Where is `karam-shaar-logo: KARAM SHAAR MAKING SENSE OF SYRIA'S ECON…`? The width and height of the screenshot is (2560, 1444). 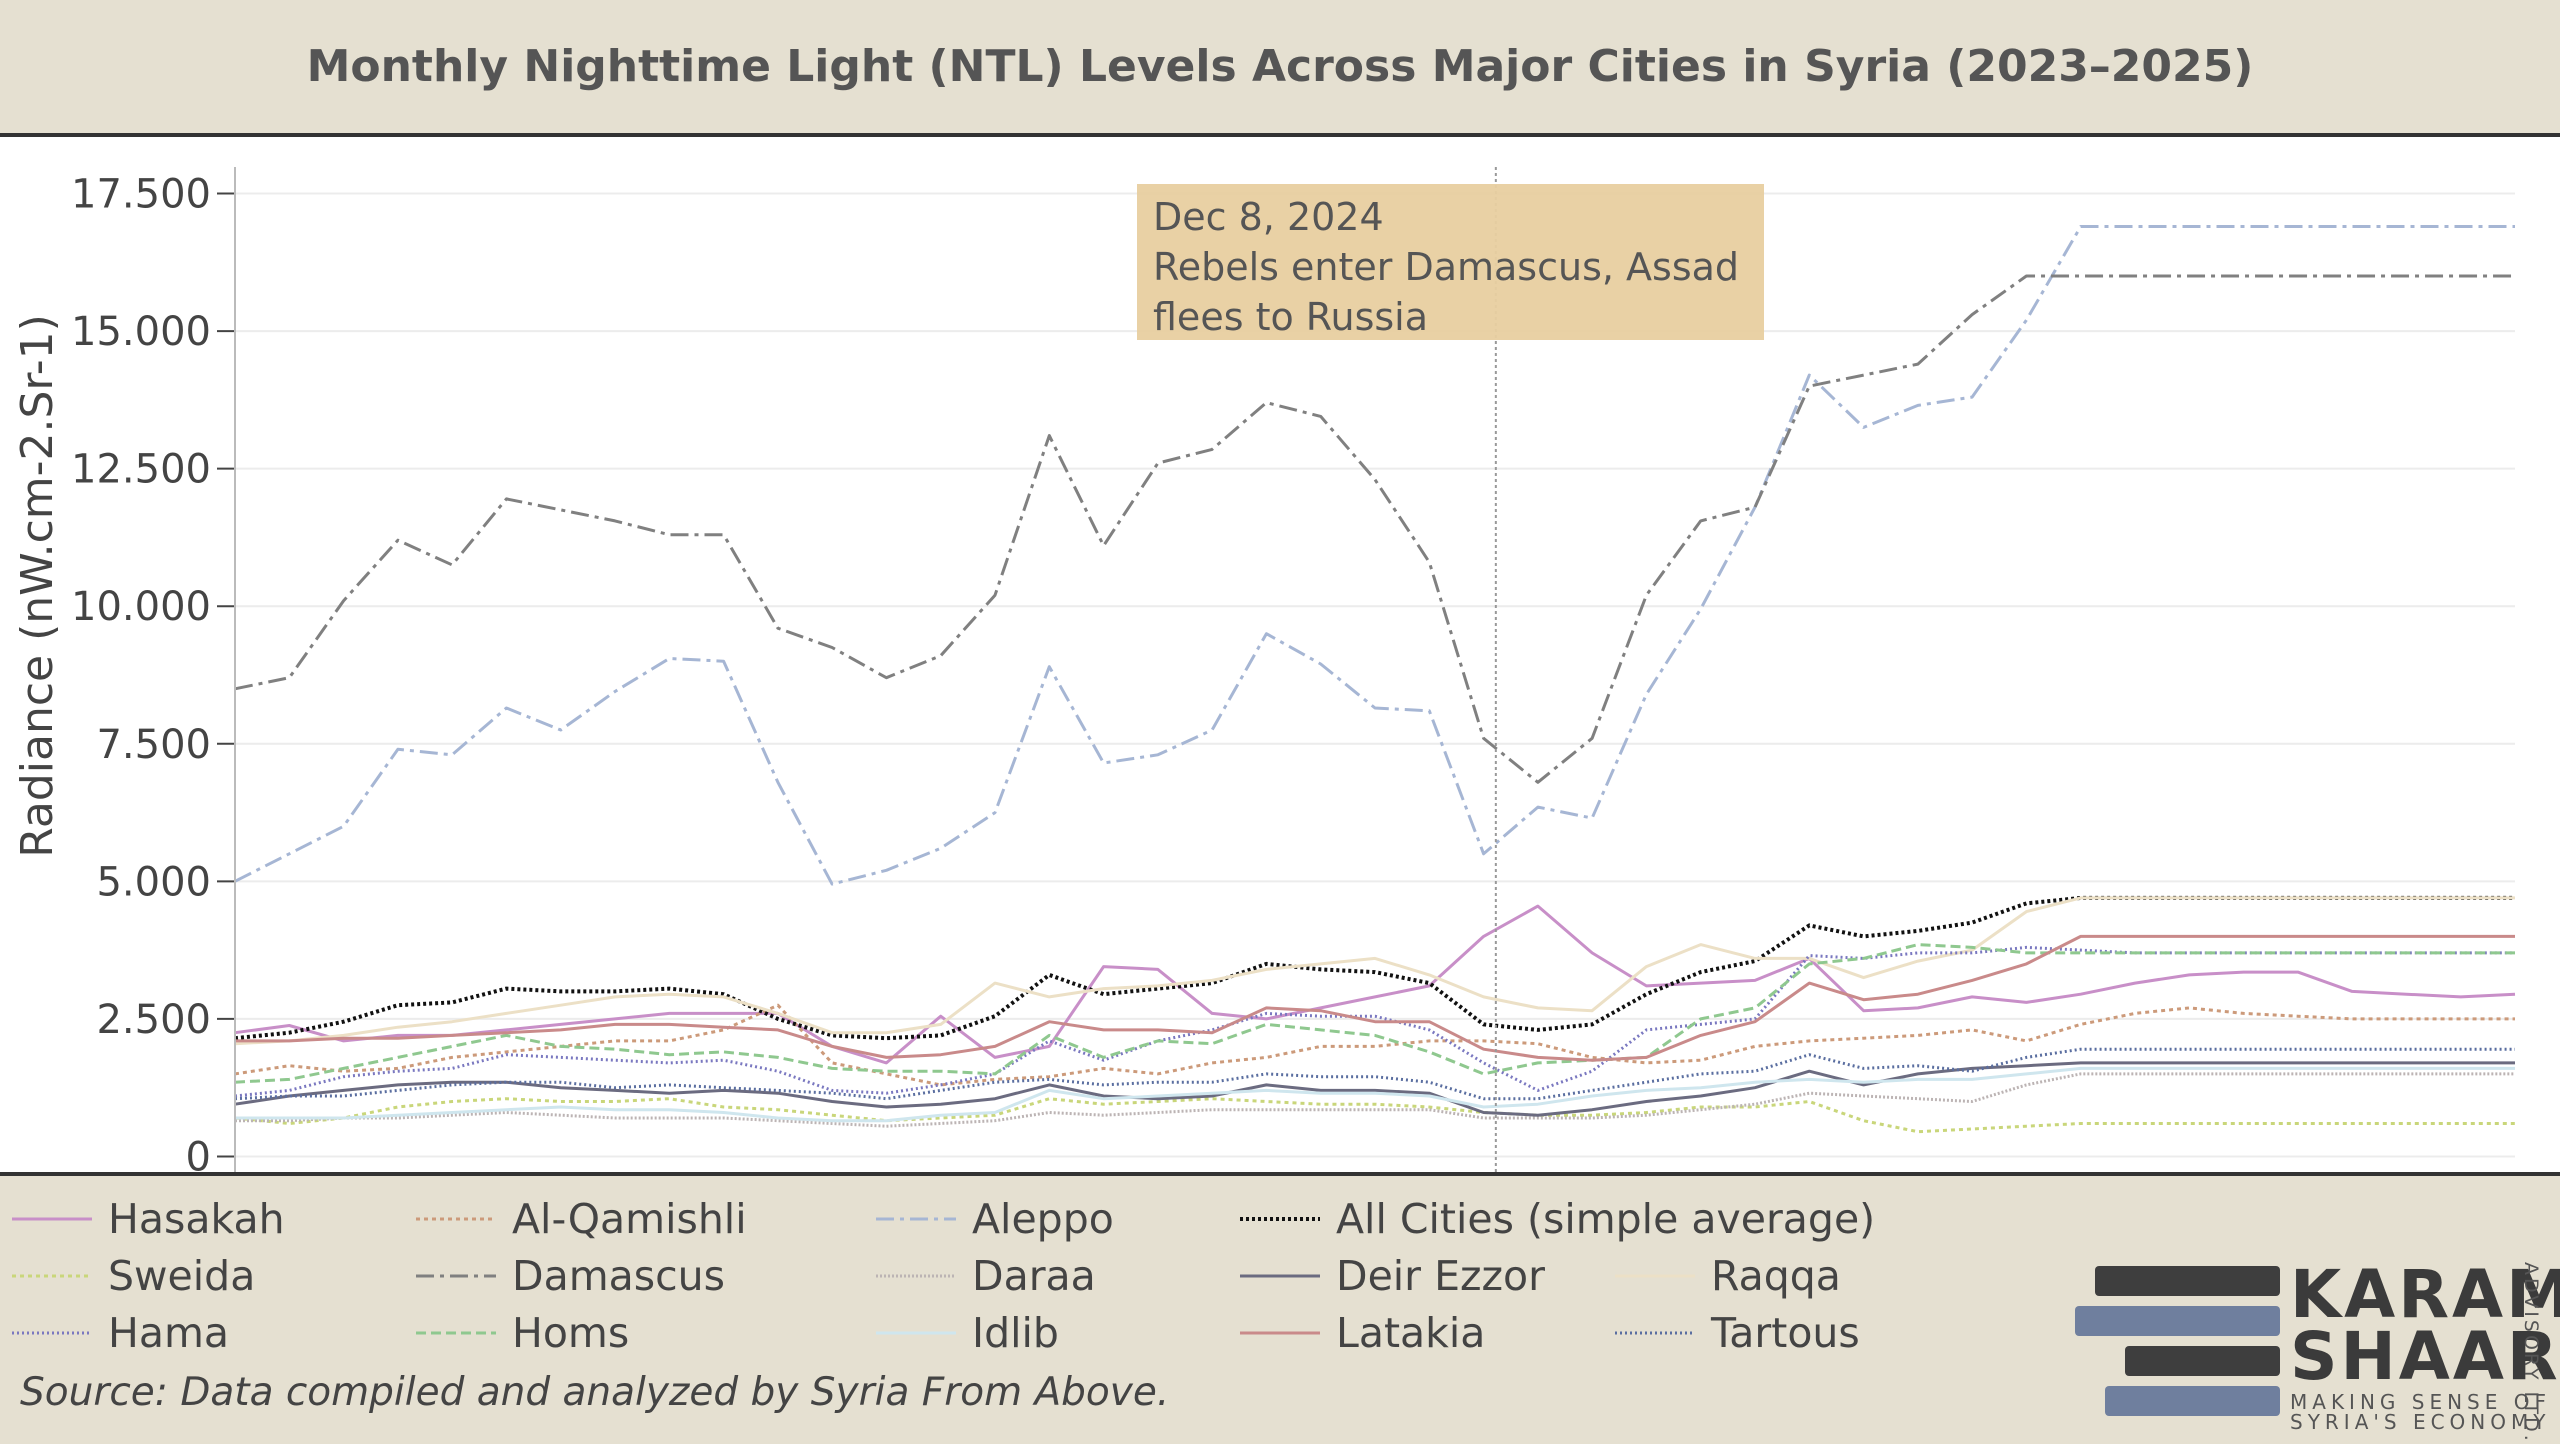
karam-shaar-logo: KARAM SHAAR MAKING SENSE OF SYRIA'S ECON… is located at coordinates (2317, 1353).